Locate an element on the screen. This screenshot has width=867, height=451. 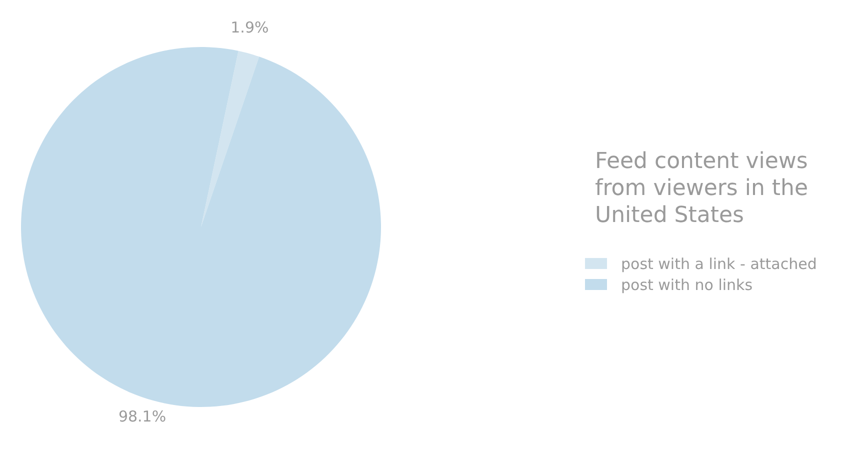
legend-label: post with no links is located at coordinates (687, 285).